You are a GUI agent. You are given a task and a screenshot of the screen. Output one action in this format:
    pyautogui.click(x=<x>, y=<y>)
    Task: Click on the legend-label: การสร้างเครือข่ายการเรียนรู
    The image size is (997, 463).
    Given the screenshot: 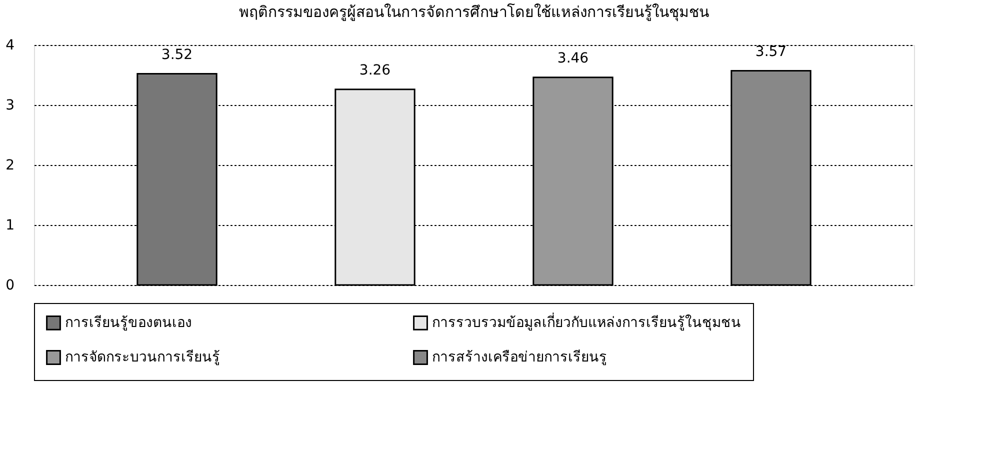 What is the action you would take?
    pyautogui.click(x=519, y=358)
    